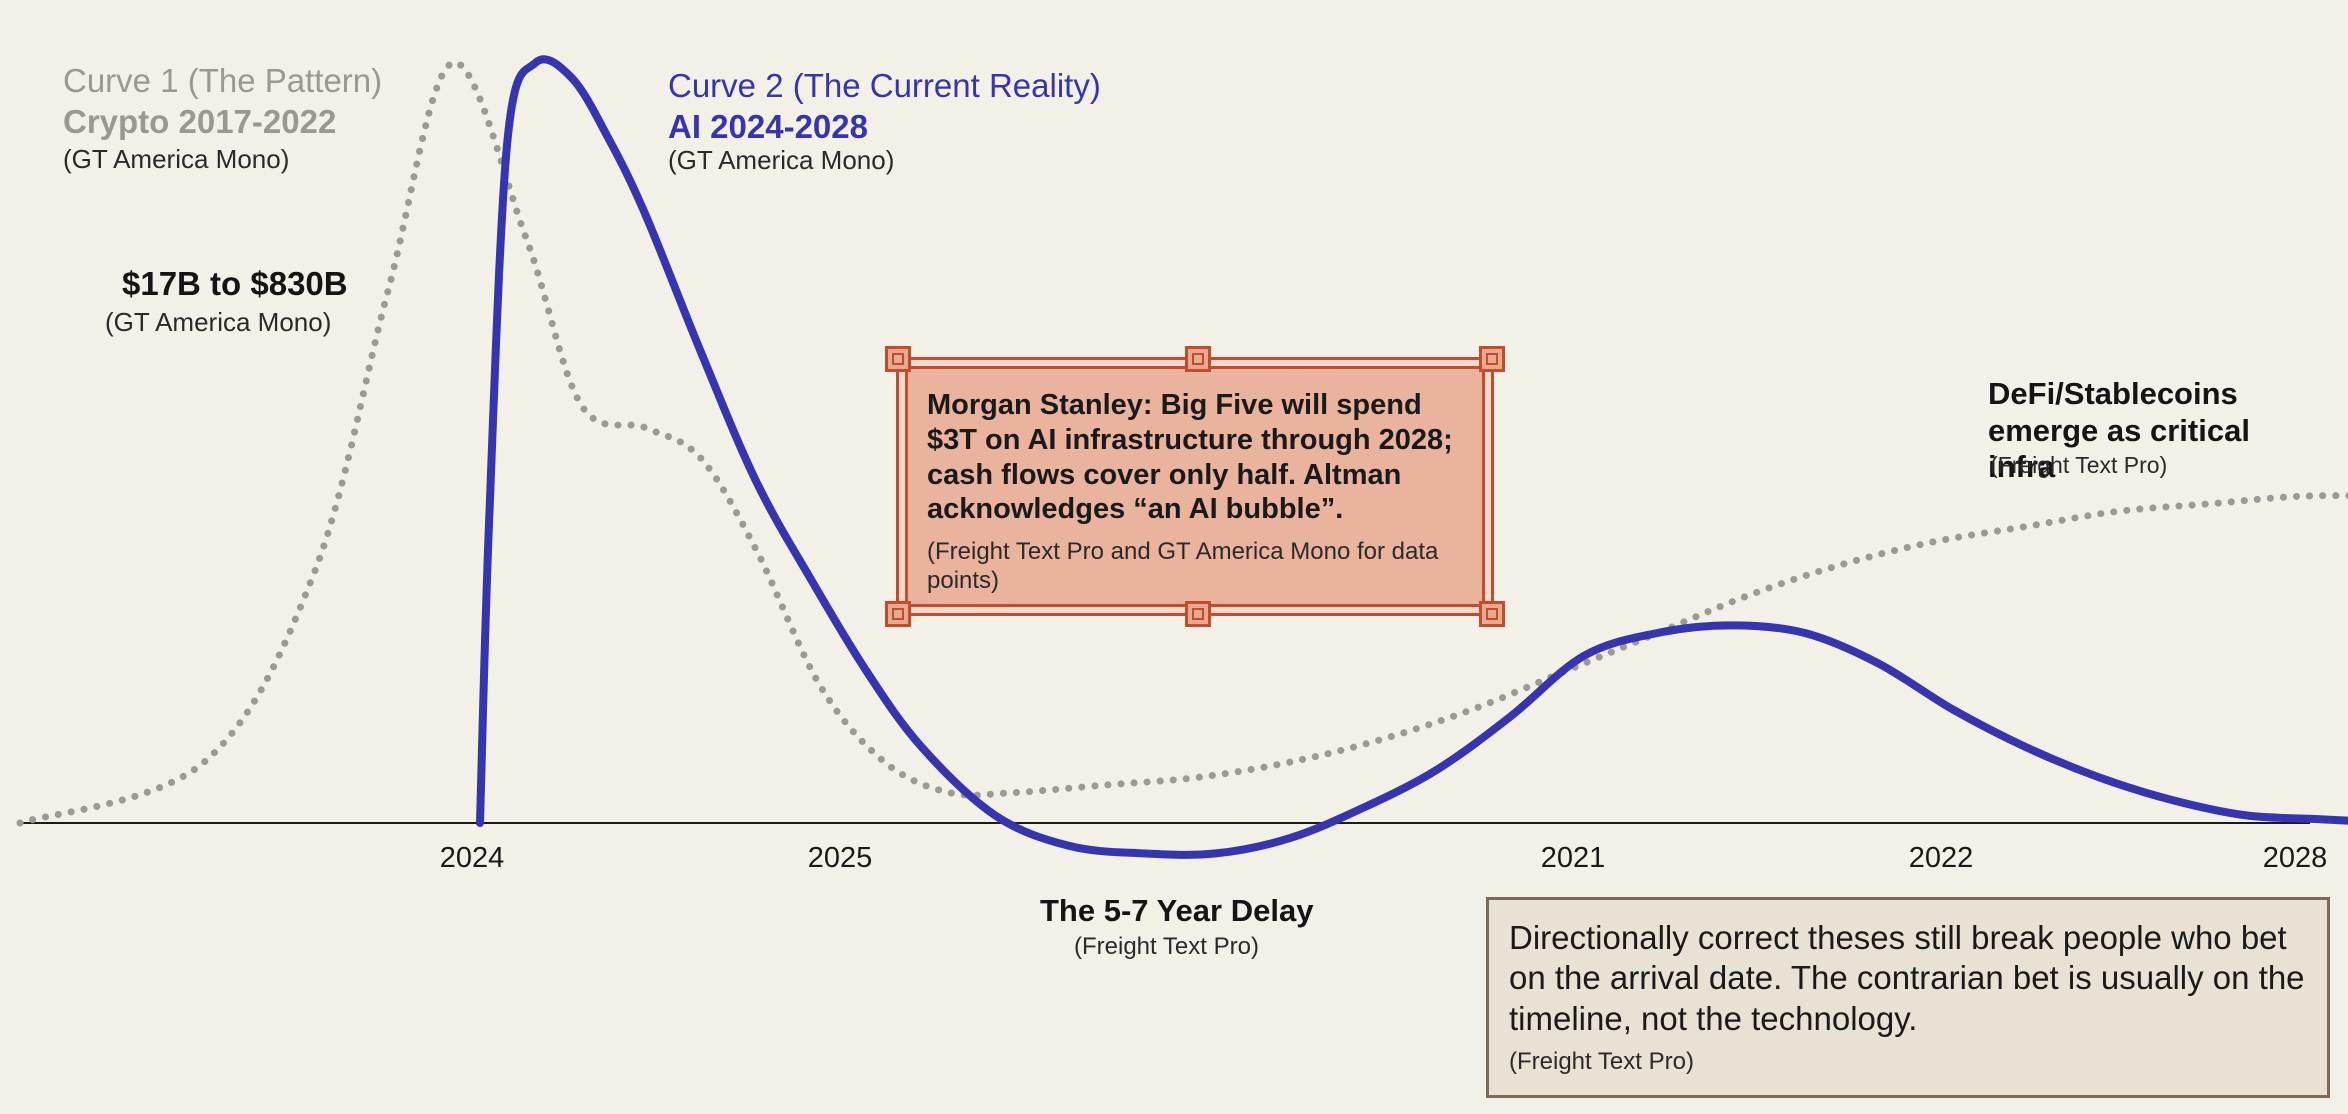 This screenshot has height=1114, width=2348. I want to click on curve-1-font-note: (GT America Mono), so click(176, 159).